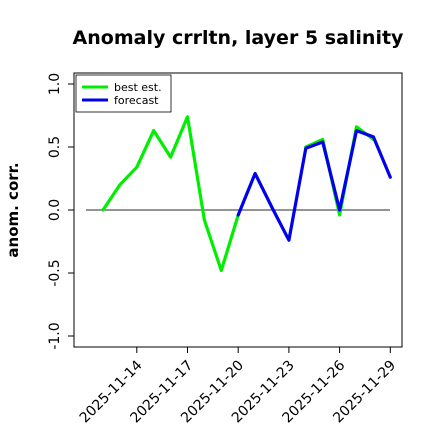 This screenshot has height=440, width=440. What do you see at coordinates (55, 84) in the screenshot?
I see `y-tick-label: 1.0` at bounding box center [55, 84].